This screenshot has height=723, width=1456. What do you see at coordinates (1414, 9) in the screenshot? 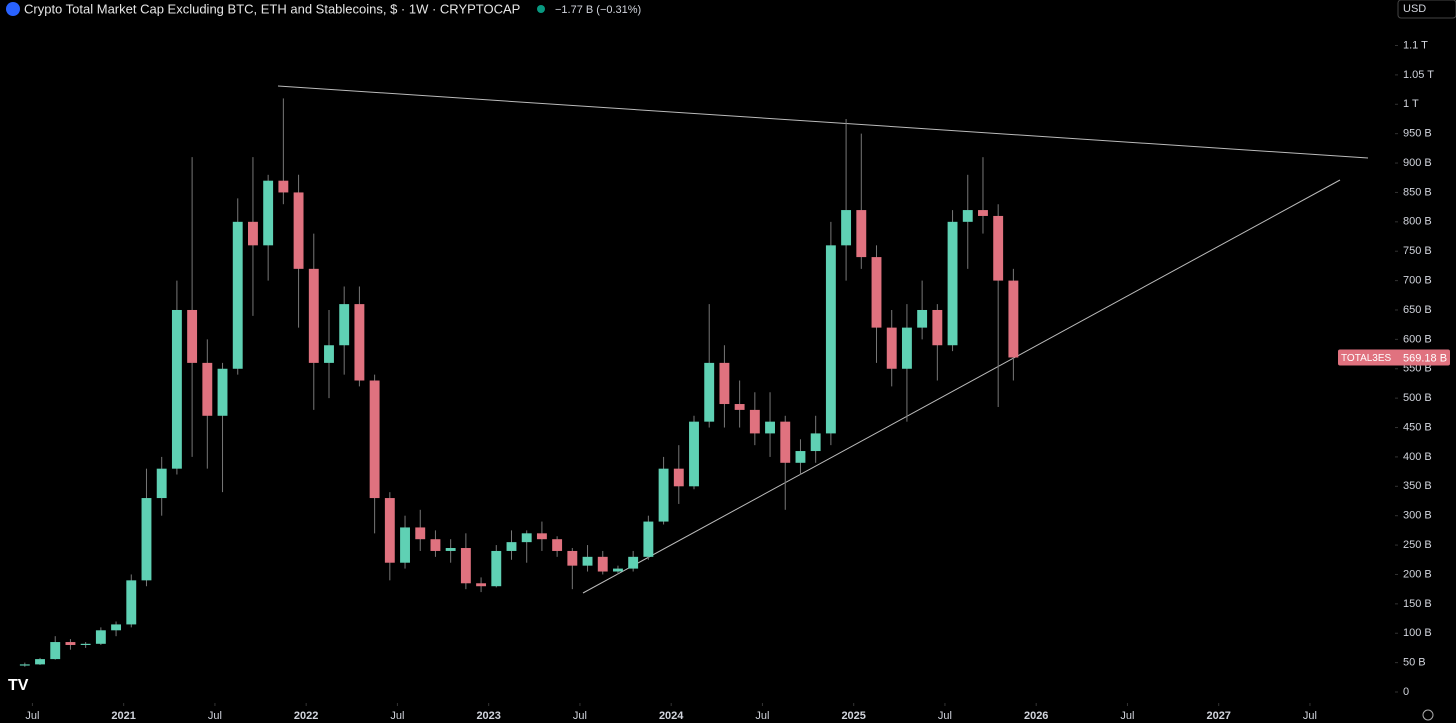
I see `currency: USD` at bounding box center [1414, 9].